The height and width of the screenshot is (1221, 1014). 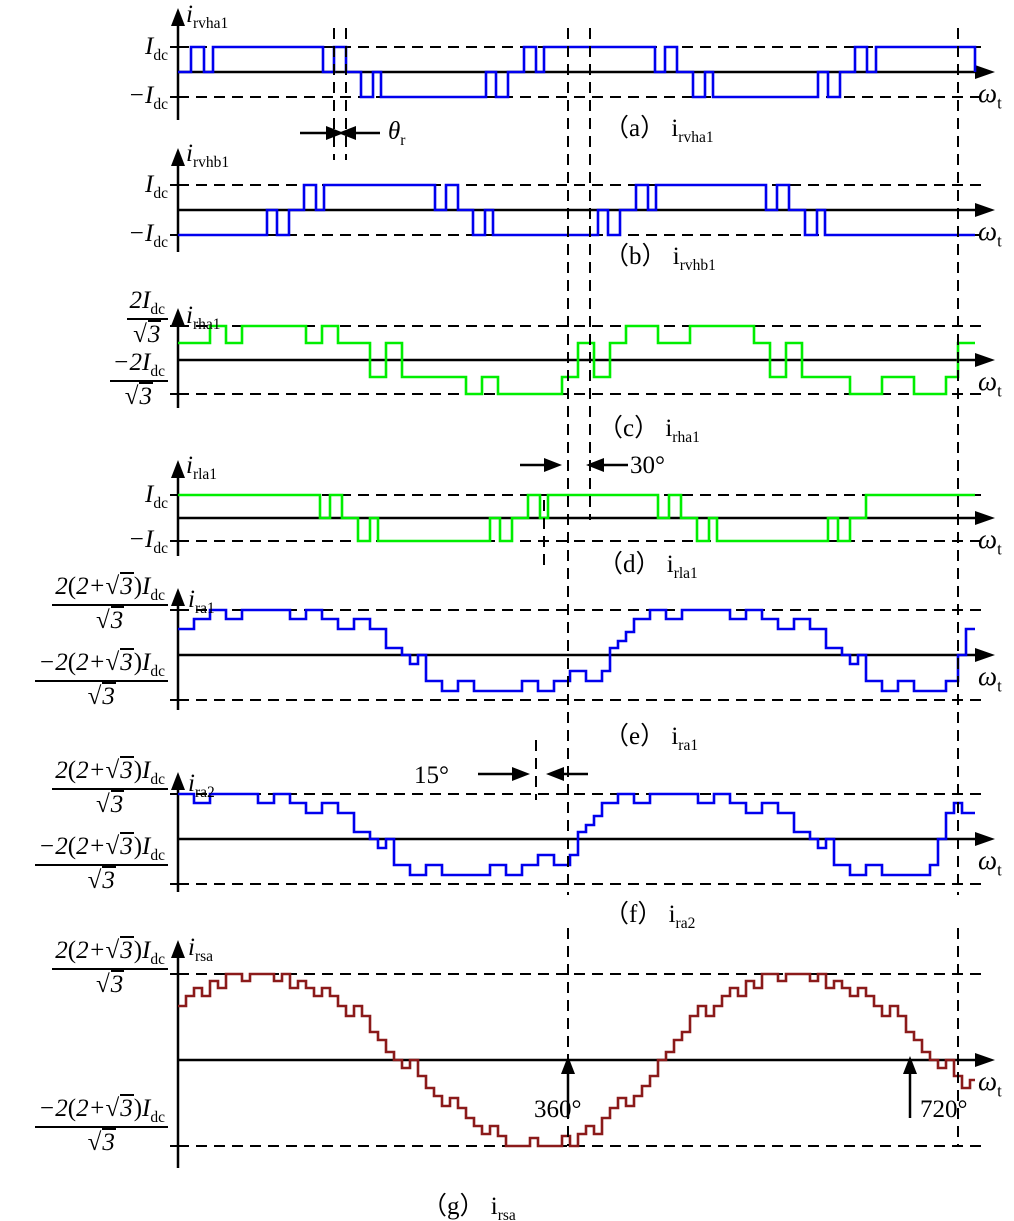 I want to click on y-bot-frac-g: −2(2+√3)Idc √3, so click(x=101, y=1125).